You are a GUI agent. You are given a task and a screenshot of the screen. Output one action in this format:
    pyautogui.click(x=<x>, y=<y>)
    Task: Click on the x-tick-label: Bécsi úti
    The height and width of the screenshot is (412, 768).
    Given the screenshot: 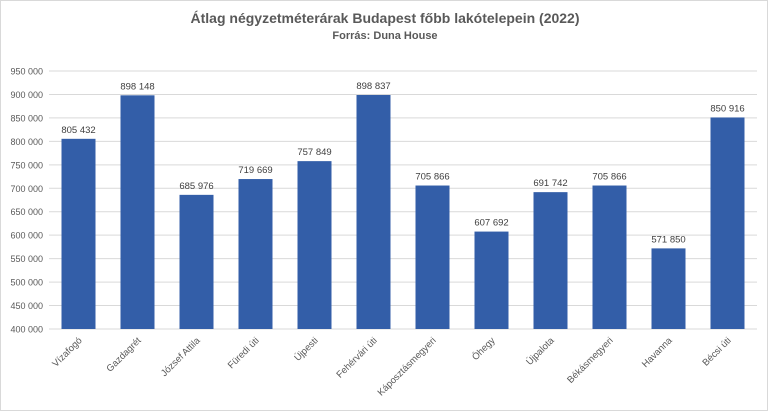 What is the action you would take?
    pyautogui.click(x=716, y=351)
    